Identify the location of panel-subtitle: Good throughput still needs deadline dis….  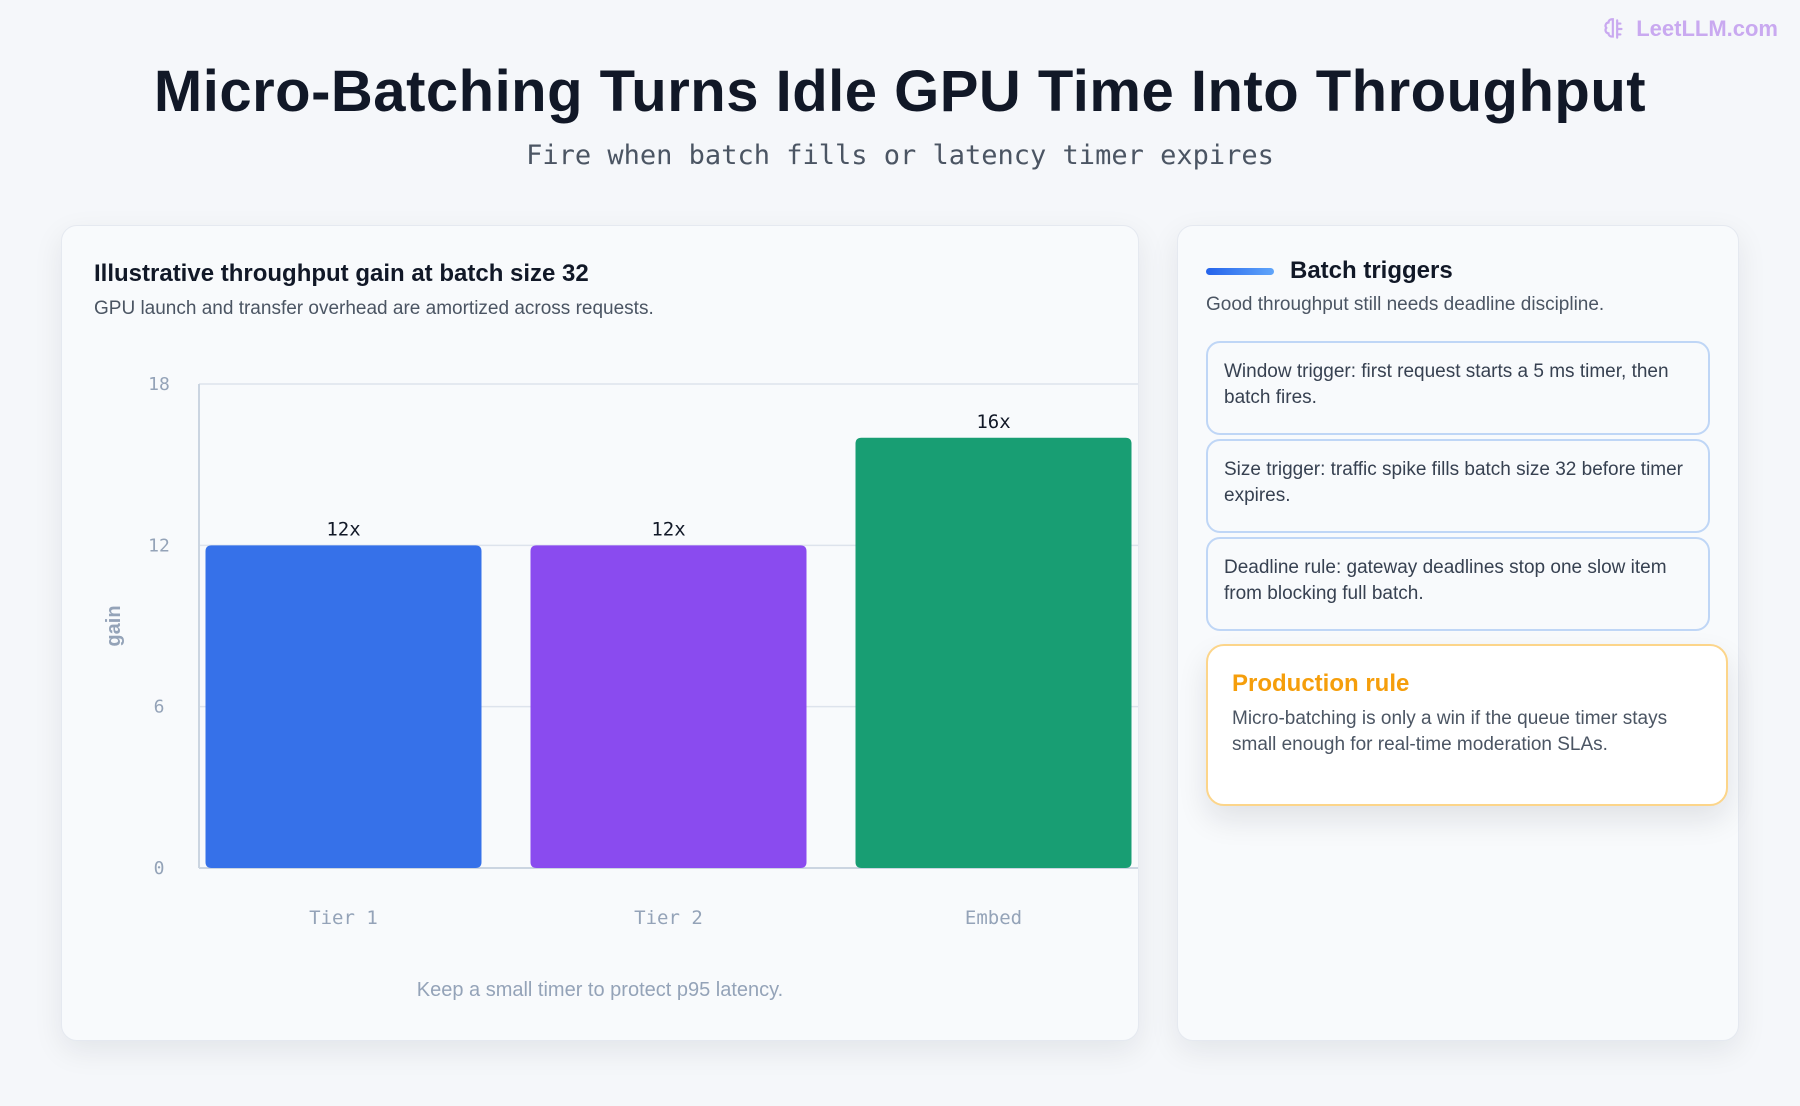
(1405, 304).